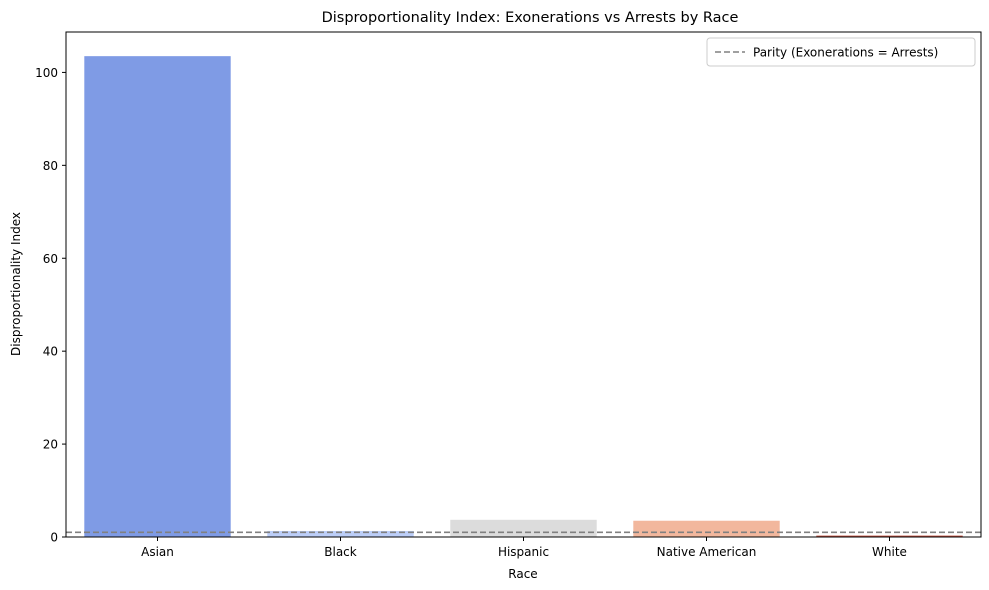 This screenshot has height=590, width=989. I want to click on legend-label: Parity (Exonerations = Arrests), so click(845, 53).